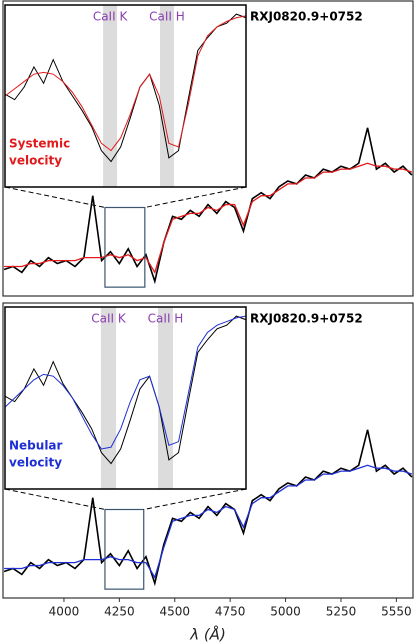 This screenshot has height=644, width=416. I want to click on velocity-label: Systemic, so click(39, 144).